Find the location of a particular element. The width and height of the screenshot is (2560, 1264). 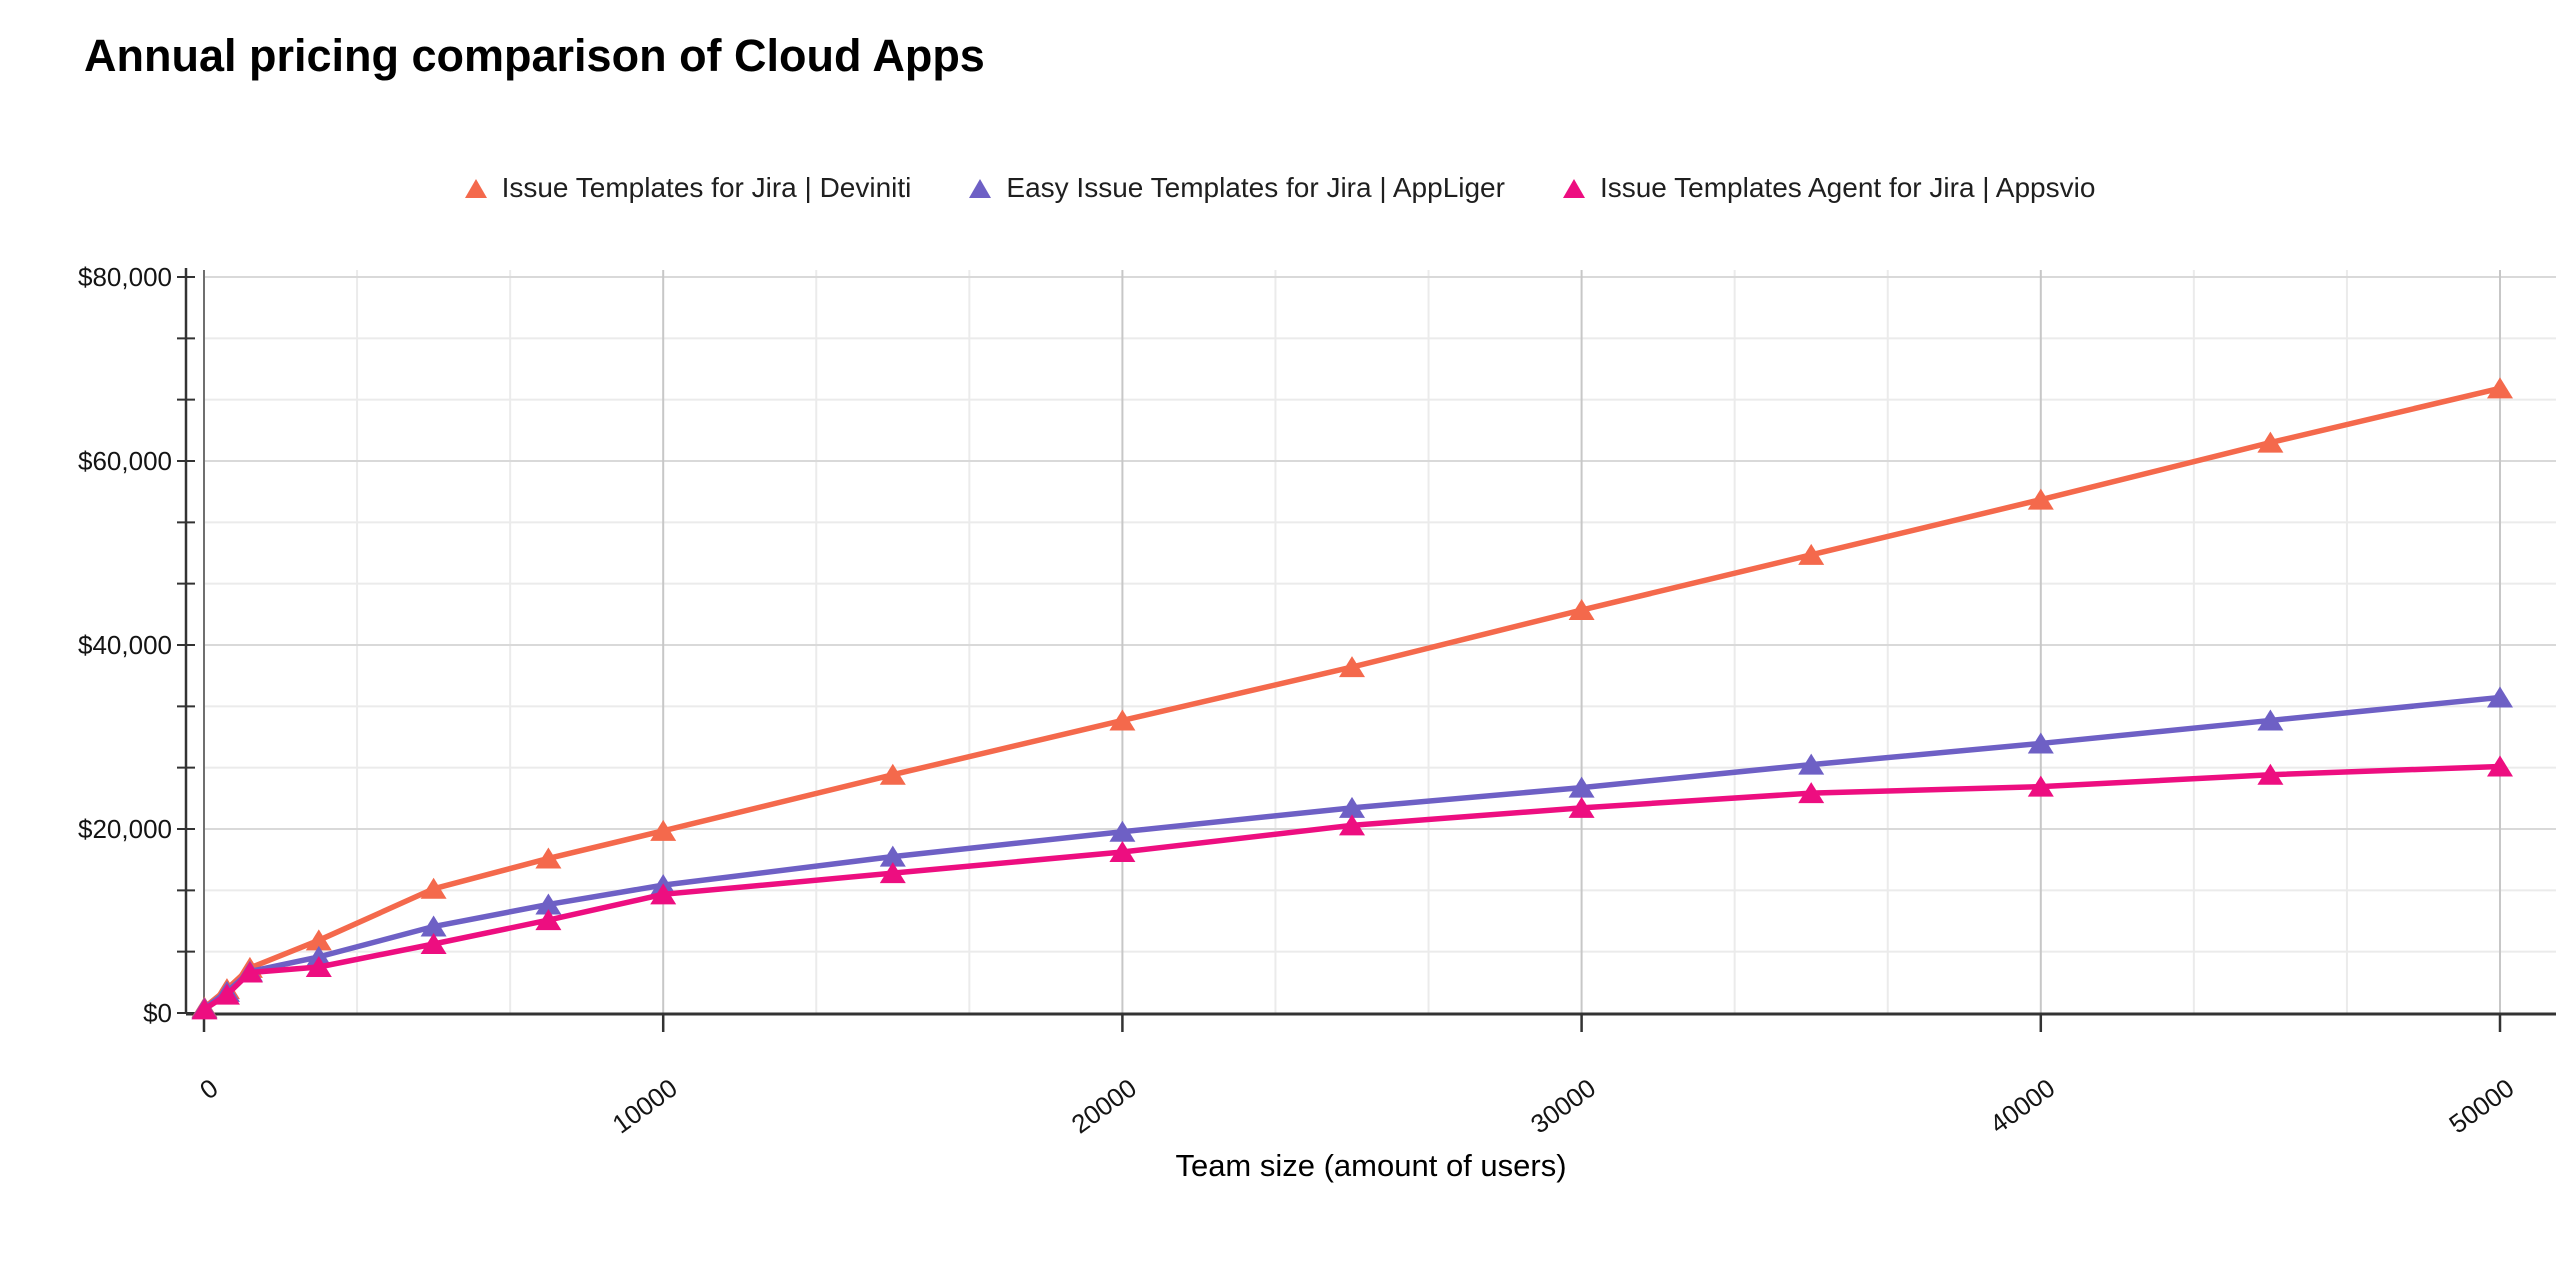

legend-item-0: Issue Templates for Jira | Deviniti is located at coordinates (688, 188).